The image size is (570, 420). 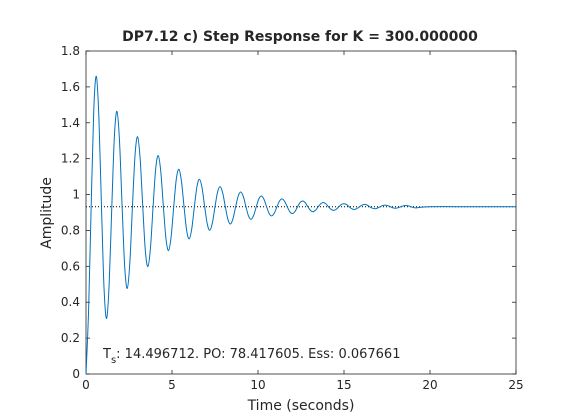 I want to click on y-tick-label: 1.8, so click(x=70, y=51).